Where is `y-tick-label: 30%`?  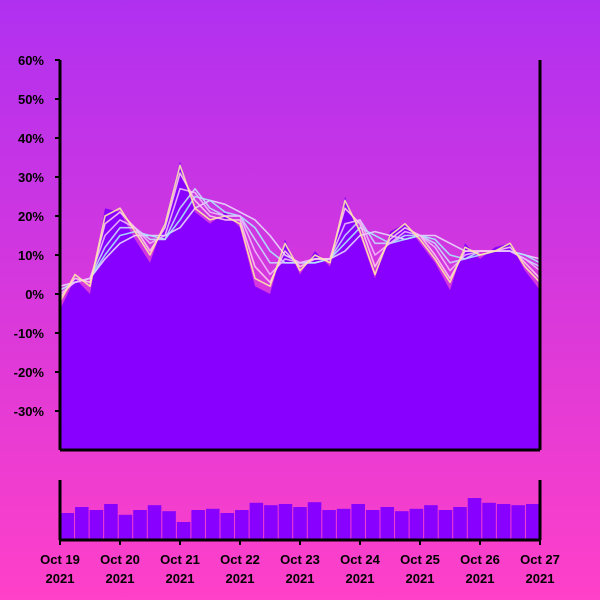 y-tick-label: 30% is located at coordinates (31, 177).